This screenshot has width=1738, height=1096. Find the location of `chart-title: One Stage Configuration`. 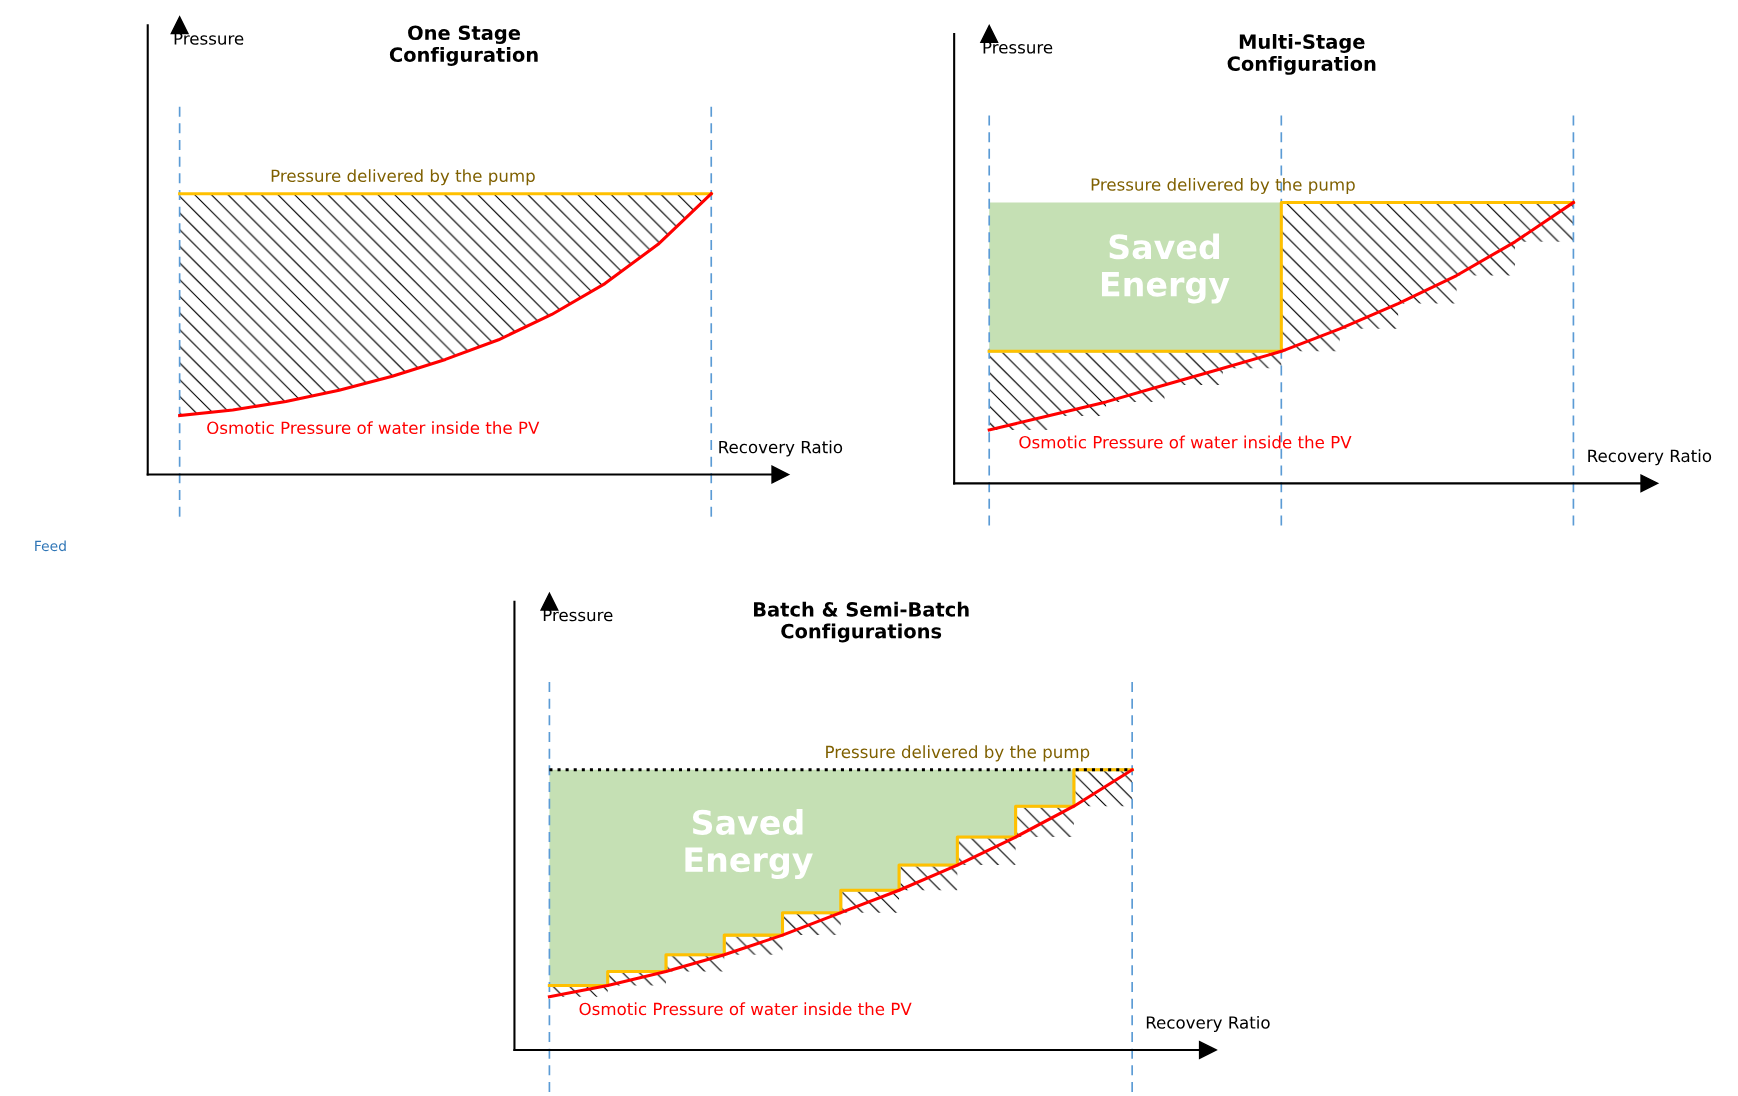

chart-title: One Stage Configuration is located at coordinates (463, 45).